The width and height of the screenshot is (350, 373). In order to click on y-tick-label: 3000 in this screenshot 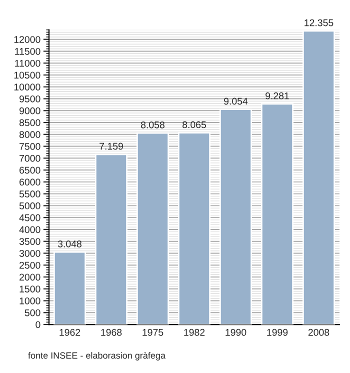, I will do `click(29, 253)`.